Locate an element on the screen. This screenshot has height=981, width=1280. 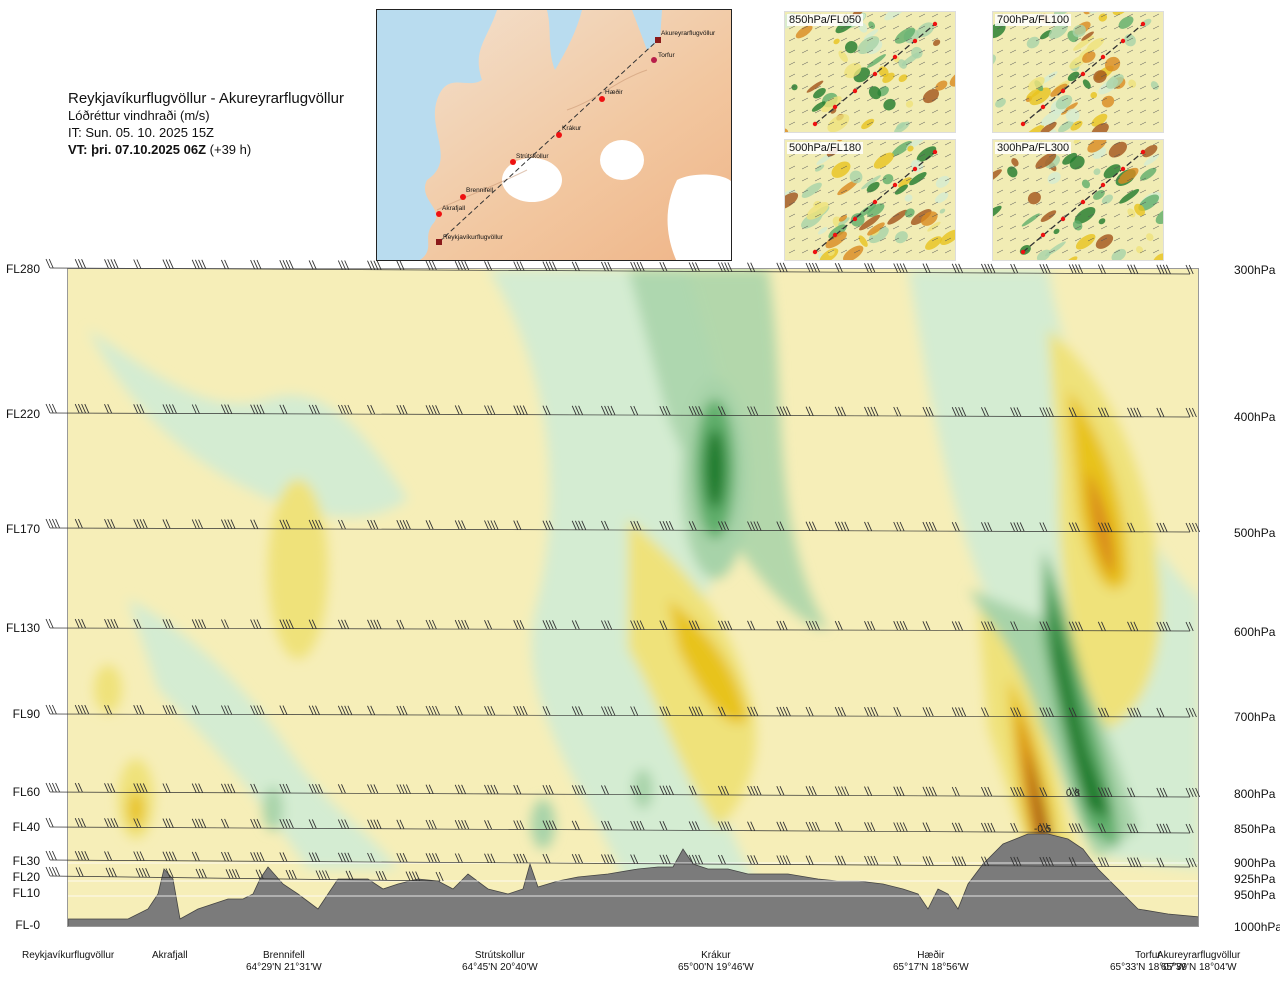
fl-label-130: FL130 is located at coordinates (22, 628).